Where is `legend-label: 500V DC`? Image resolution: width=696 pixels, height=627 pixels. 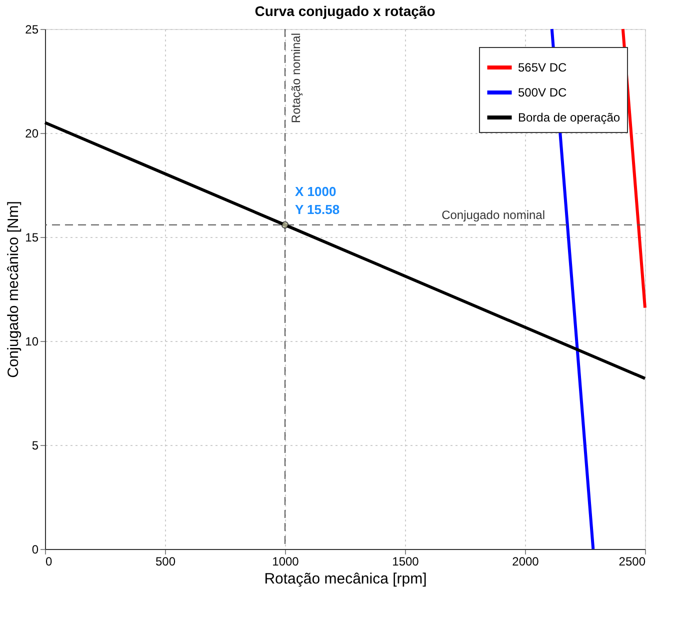 legend-label: 500V DC is located at coordinates (543, 93).